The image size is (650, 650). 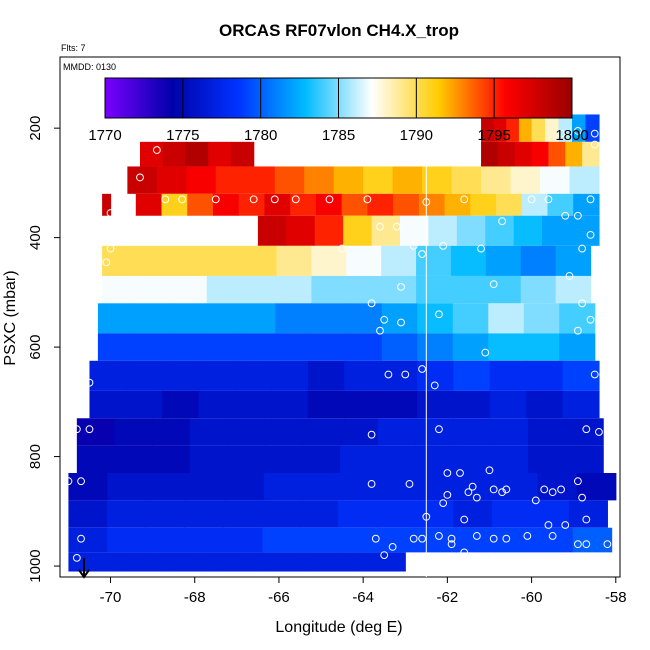 What do you see at coordinates (10, 317) in the screenshot?
I see `y-axis-label: PSXC (mbar)` at bounding box center [10, 317].